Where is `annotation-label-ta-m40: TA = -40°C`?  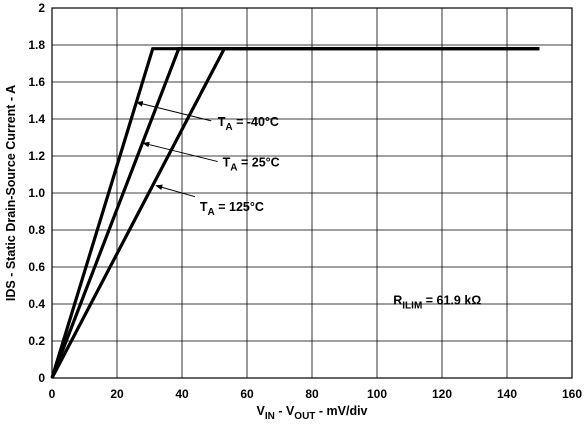
annotation-label-ta-m40: TA = -40°C is located at coordinates (248, 124).